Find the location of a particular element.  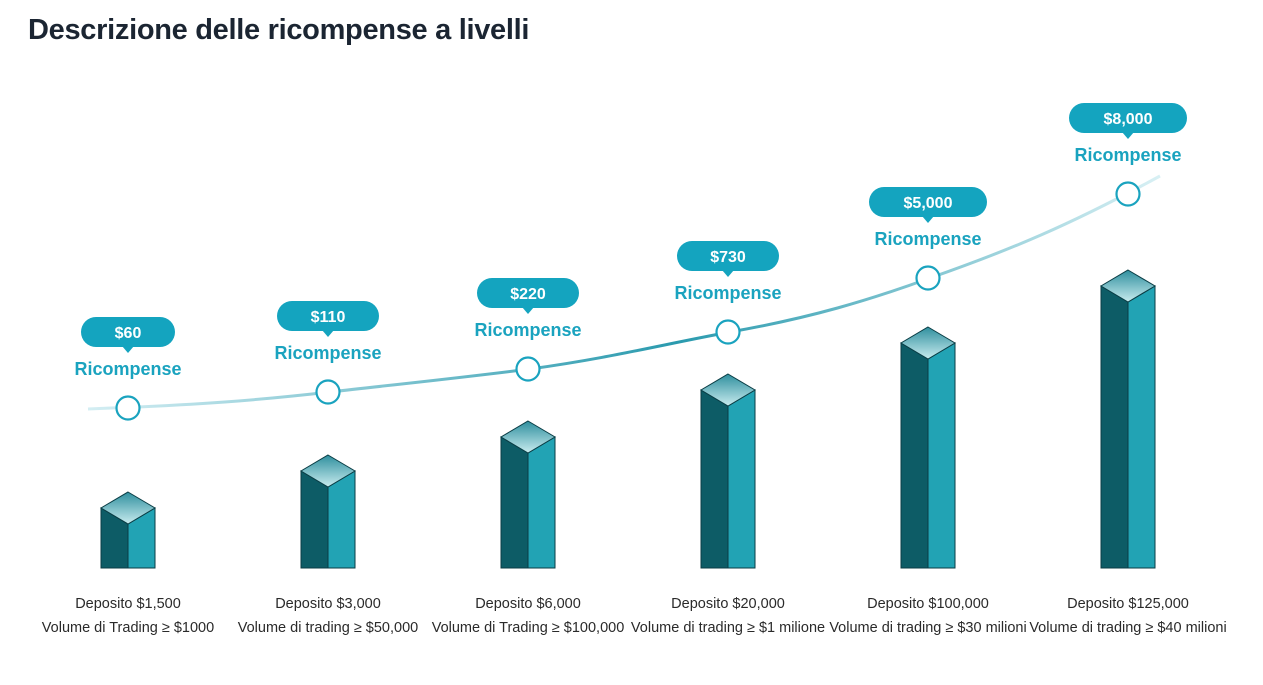

volume-label: Volume di trading ≥ $50,000 is located at coordinates (328, 628).